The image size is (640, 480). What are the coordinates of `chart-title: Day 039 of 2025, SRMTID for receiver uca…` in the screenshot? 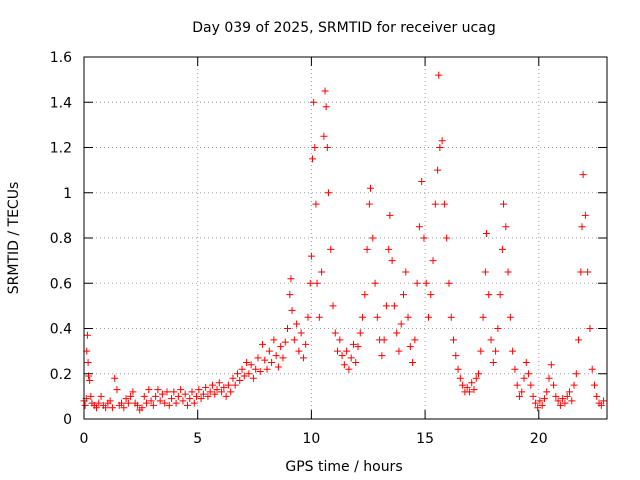 It's located at (343, 28).